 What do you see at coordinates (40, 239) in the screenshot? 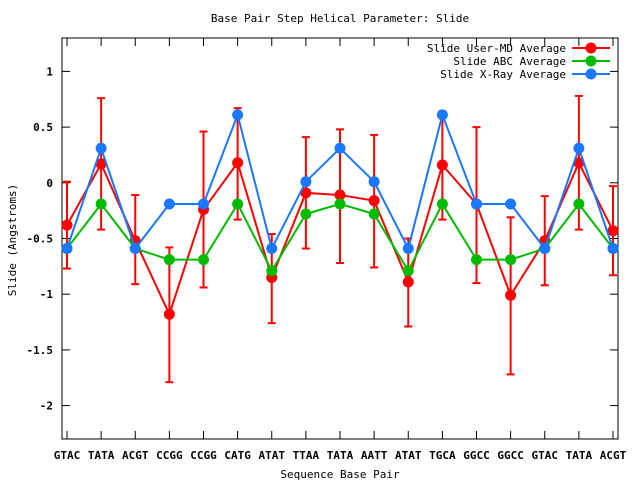
I see `y-tick-label: -0.5` at bounding box center [40, 239].